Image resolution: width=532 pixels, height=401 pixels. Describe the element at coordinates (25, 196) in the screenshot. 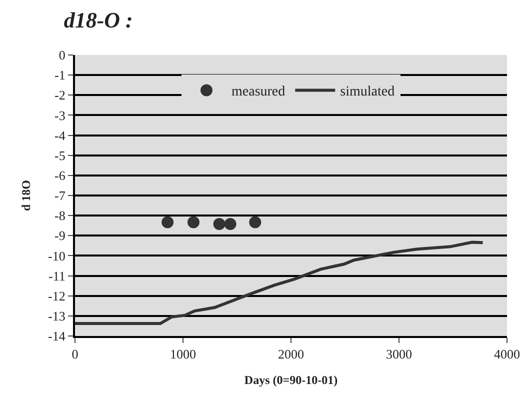

I see `y-axis-title: d 18O` at that location.